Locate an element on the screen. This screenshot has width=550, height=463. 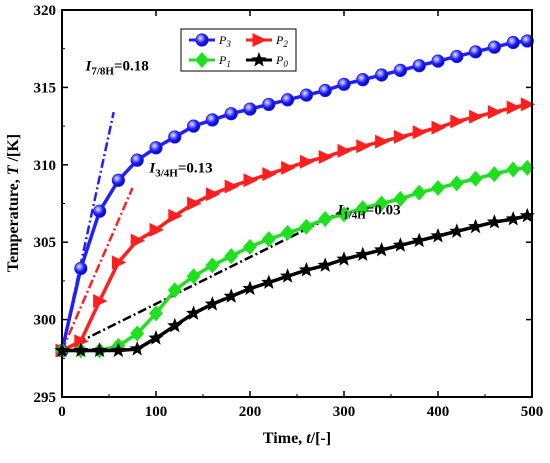
anno-7-8h: I7/8H=0.18 is located at coordinates (117, 67).